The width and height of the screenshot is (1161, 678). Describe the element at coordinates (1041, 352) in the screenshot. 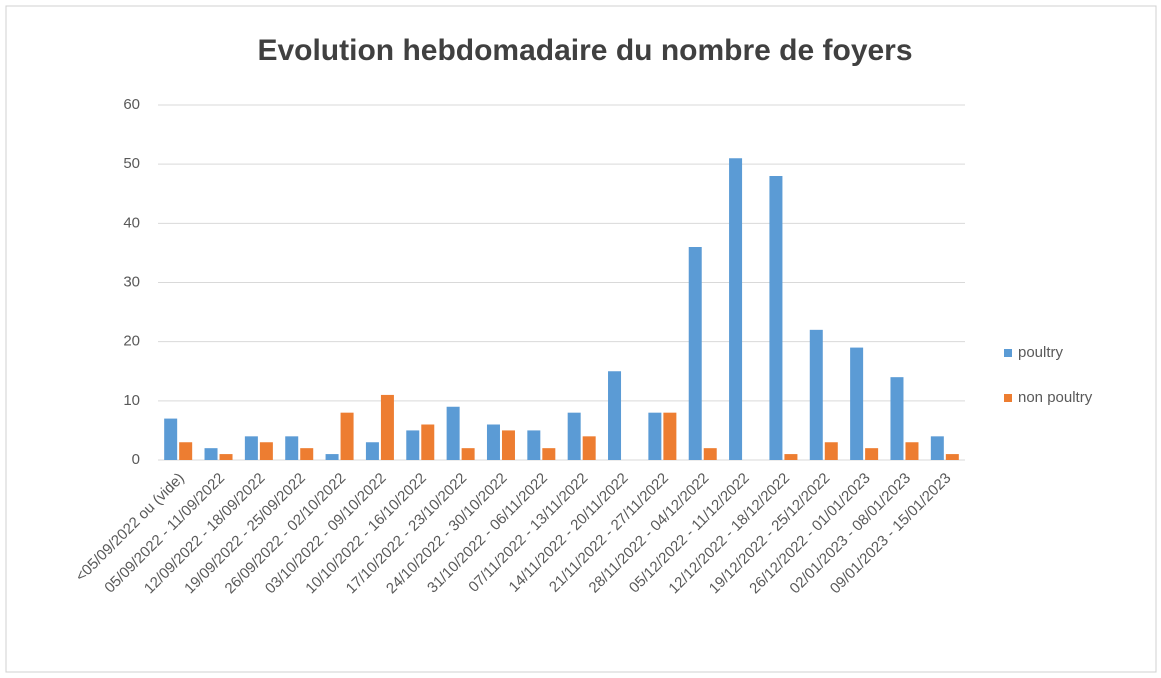

I see `legend-label: poultry` at that location.